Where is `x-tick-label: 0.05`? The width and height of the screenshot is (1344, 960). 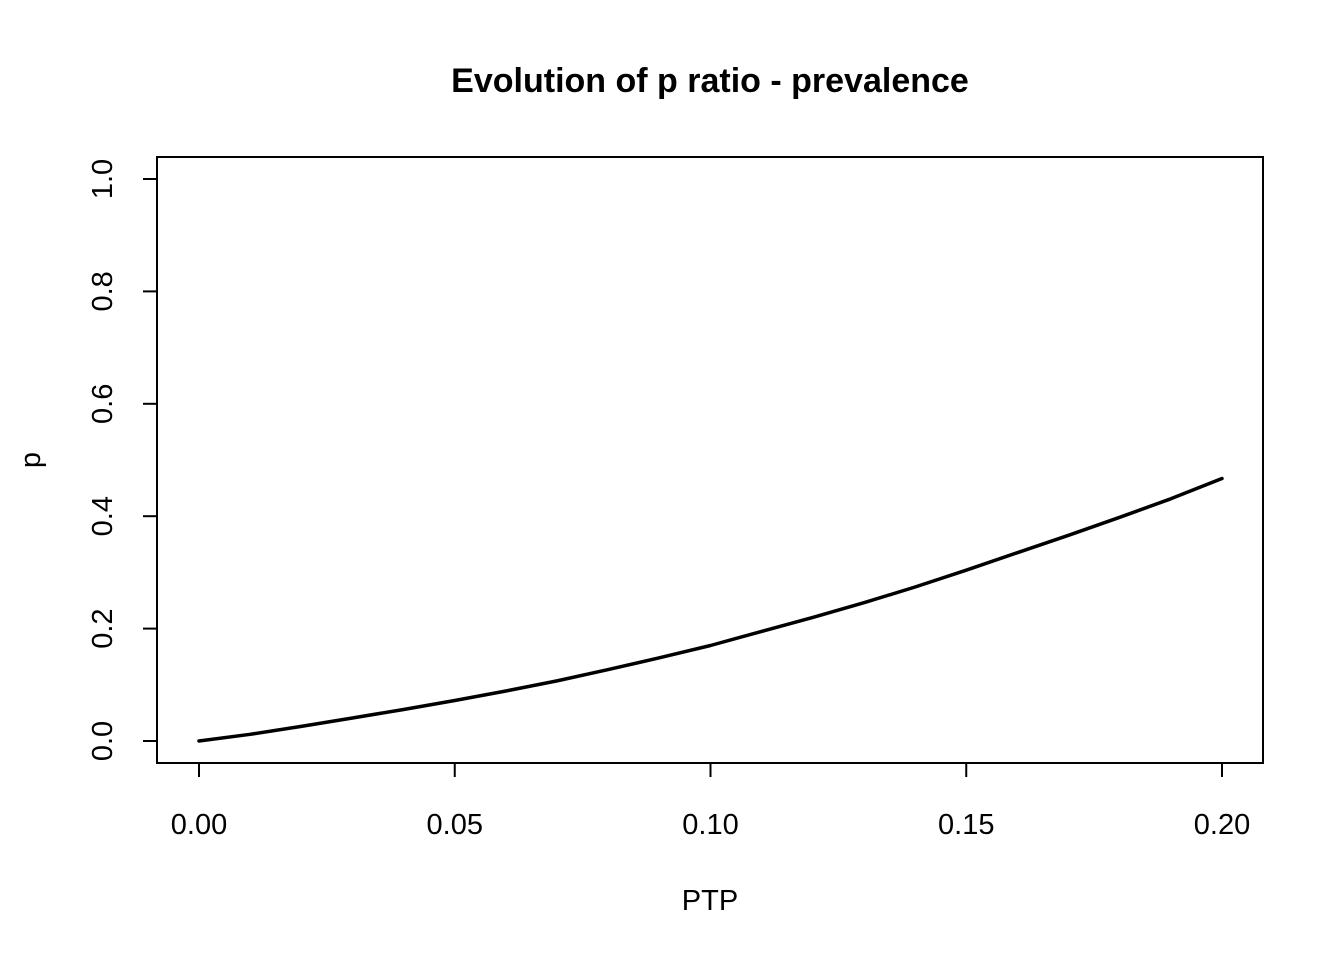 x-tick-label: 0.05 is located at coordinates (455, 825).